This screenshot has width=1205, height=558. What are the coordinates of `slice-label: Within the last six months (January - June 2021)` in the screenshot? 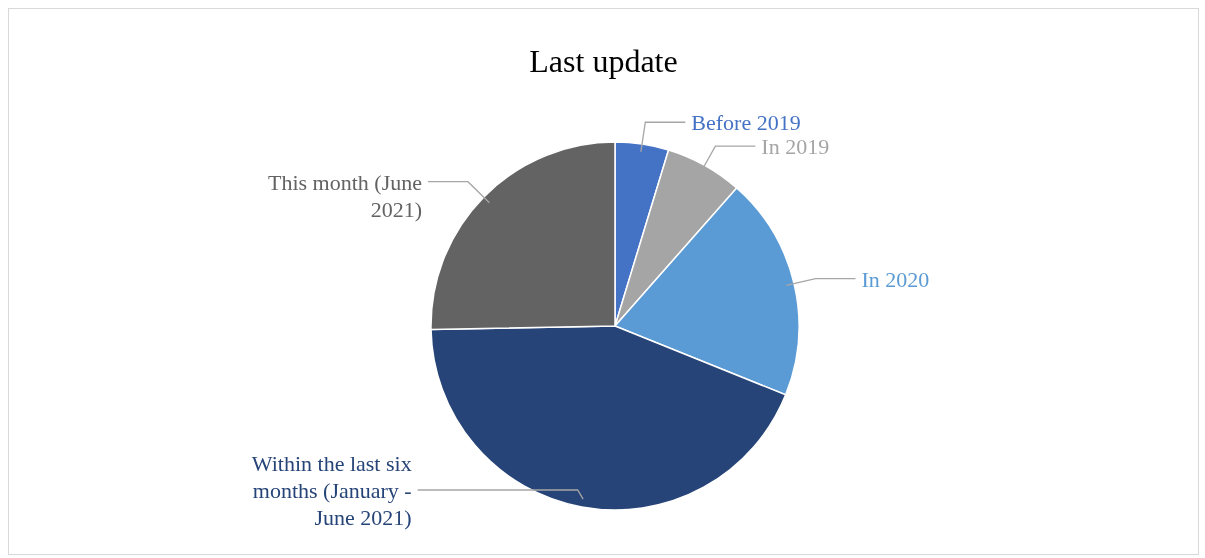 It's located at (331, 490).